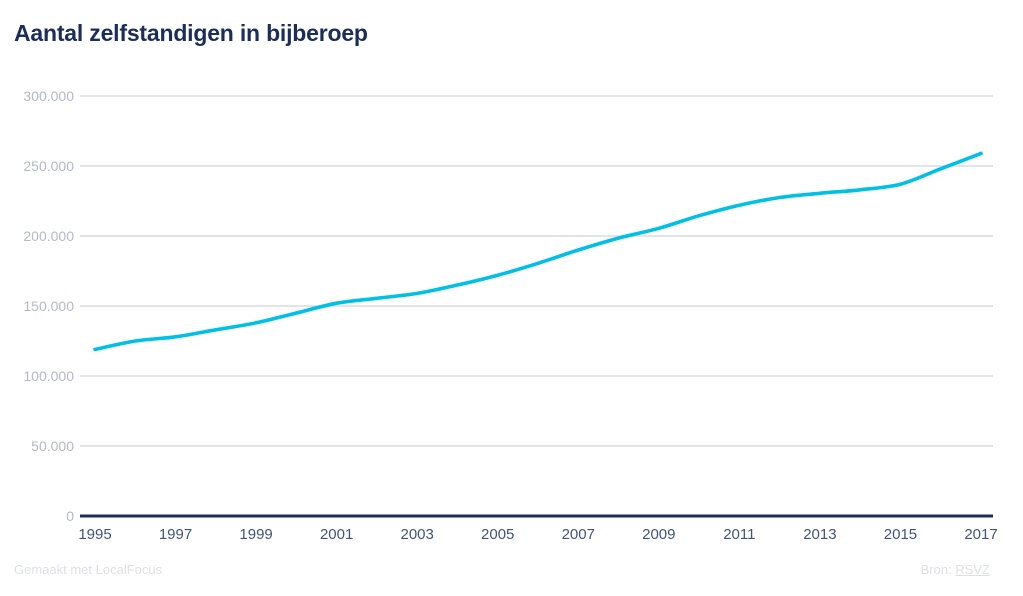  Describe the element at coordinates (255, 534) in the screenshot. I see `x-tick-label: 1999` at that location.